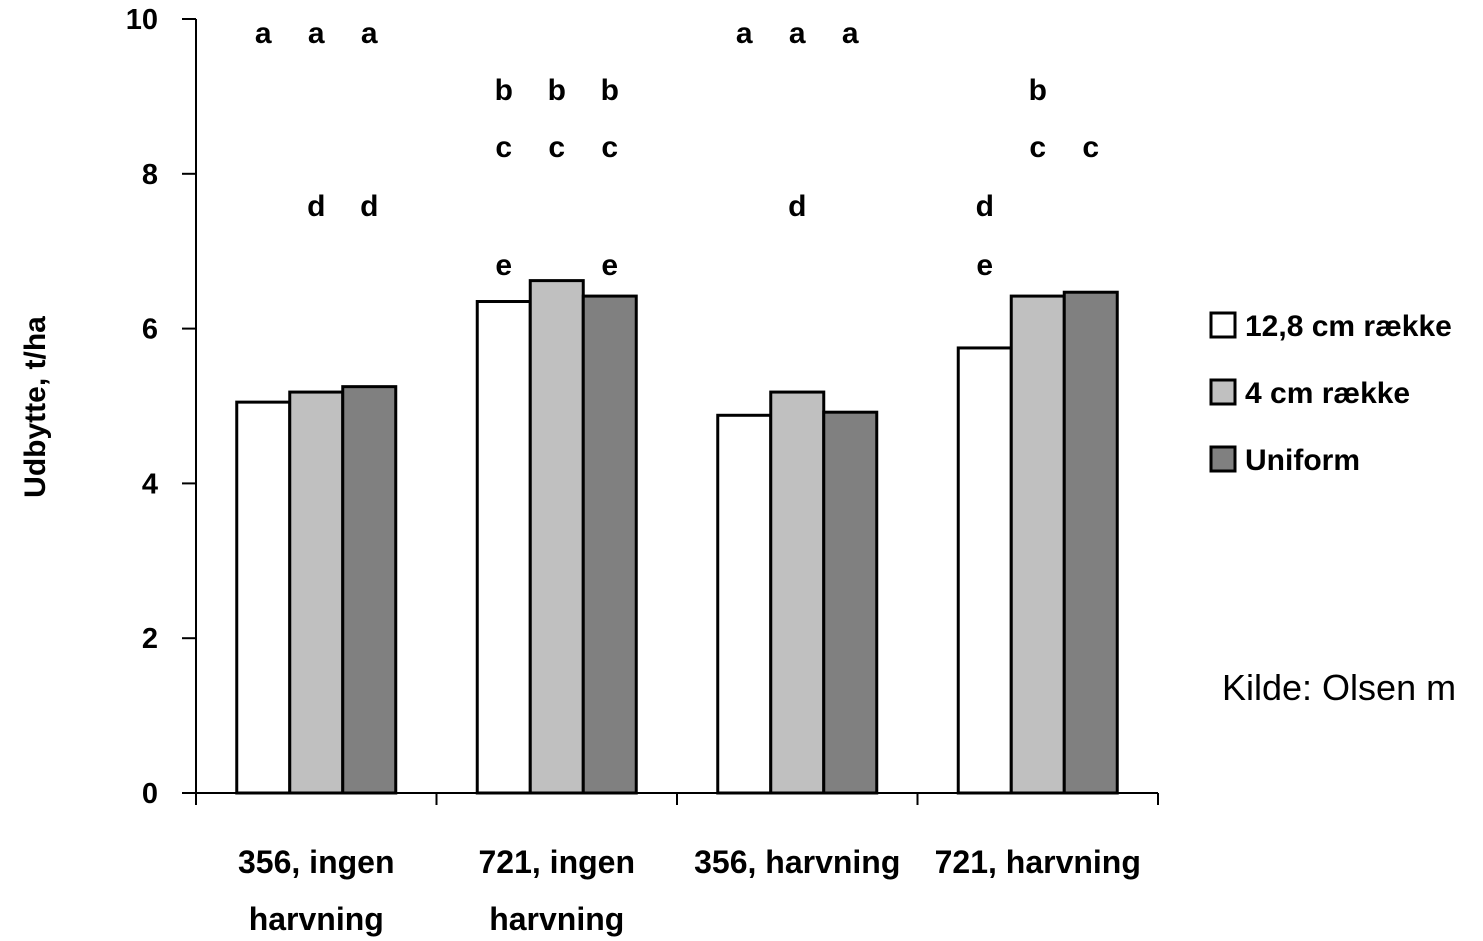 The width and height of the screenshot is (1483, 941). Describe the element at coordinates (150, 484) in the screenshot. I see `y-tick-label: 4` at that location.